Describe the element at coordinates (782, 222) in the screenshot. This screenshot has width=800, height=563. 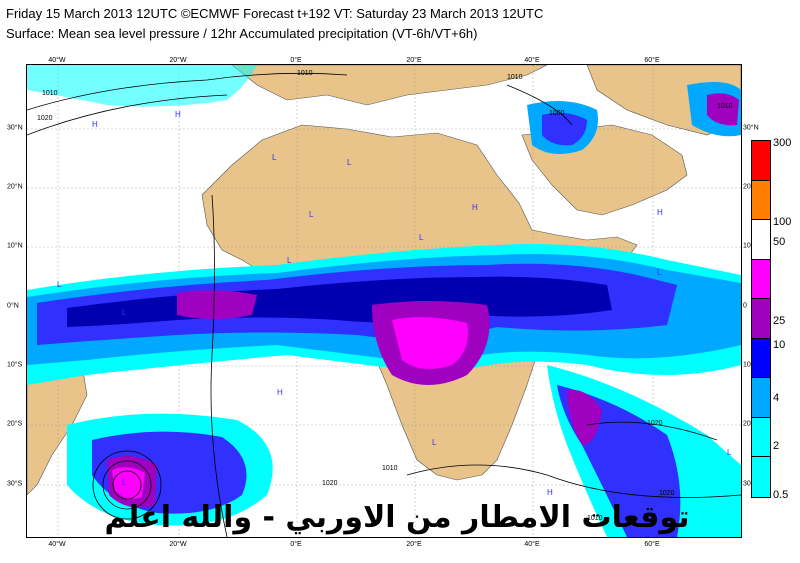
I see `legend-label: 100` at that location.